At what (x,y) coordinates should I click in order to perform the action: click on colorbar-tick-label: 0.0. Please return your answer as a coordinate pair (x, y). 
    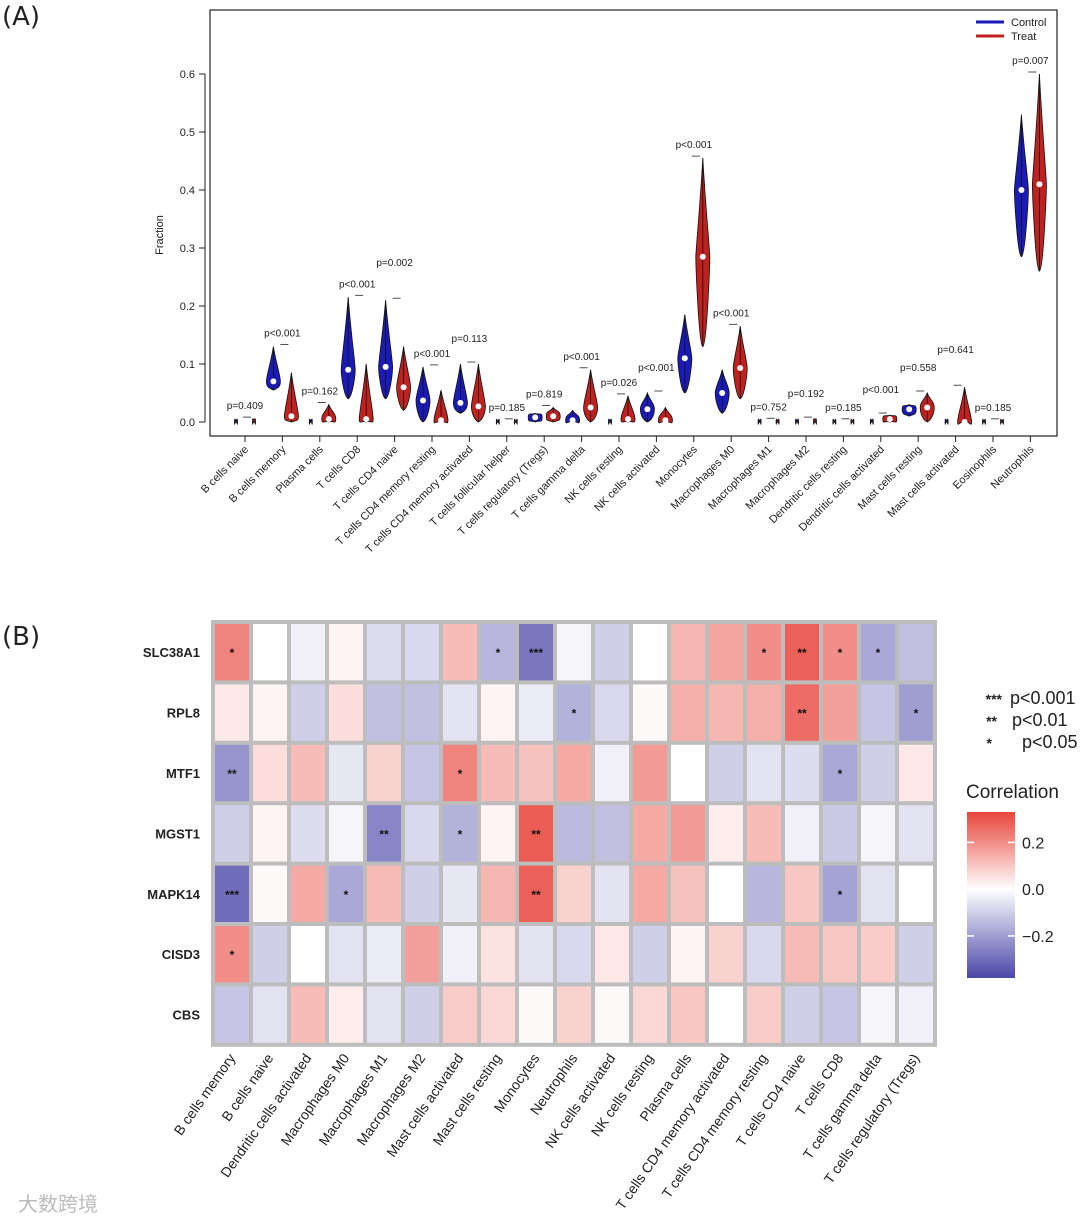
    Looking at the image, I should click on (1033, 890).